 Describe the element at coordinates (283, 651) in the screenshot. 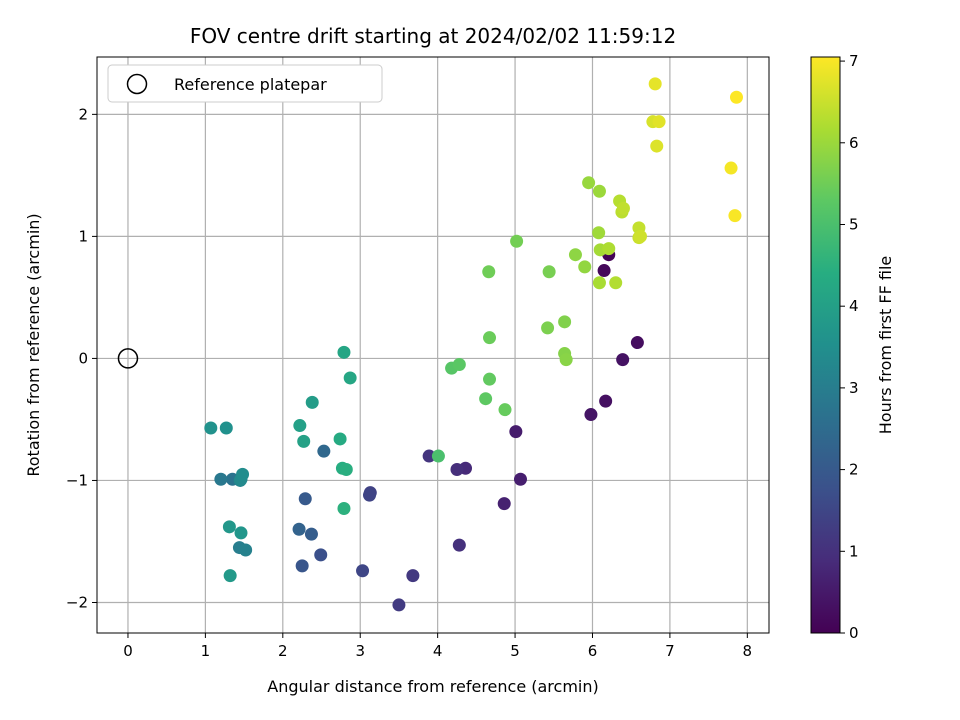

I see `x-tick-label: 2` at that location.